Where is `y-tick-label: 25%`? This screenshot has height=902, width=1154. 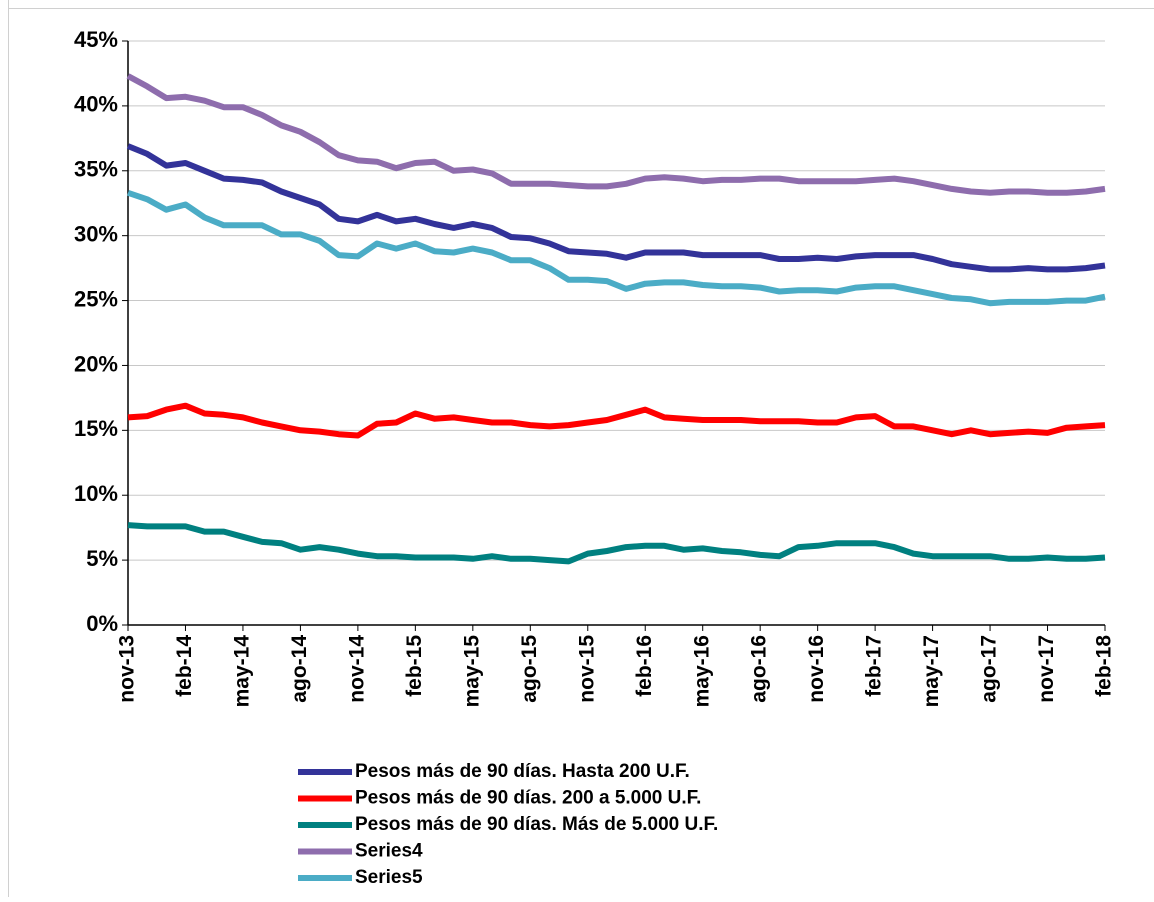 y-tick-label: 25% is located at coordinates (96, 298).